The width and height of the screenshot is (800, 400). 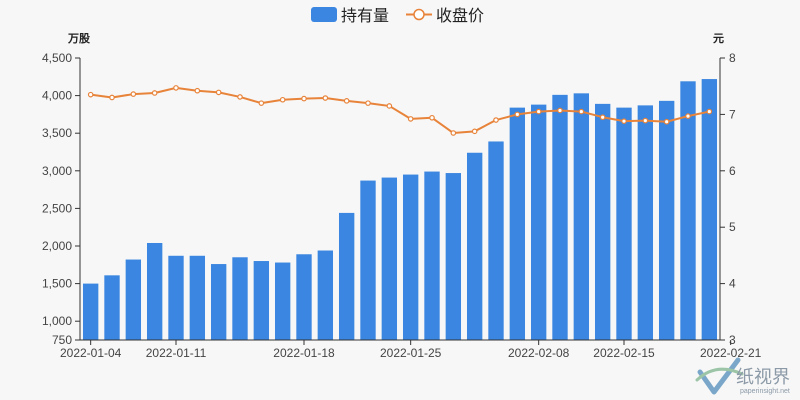 What do you see at coordinates (397, 15) in the screenshot?
I see `legend: 持有量 收盘价` at bounding box center [397, 15].